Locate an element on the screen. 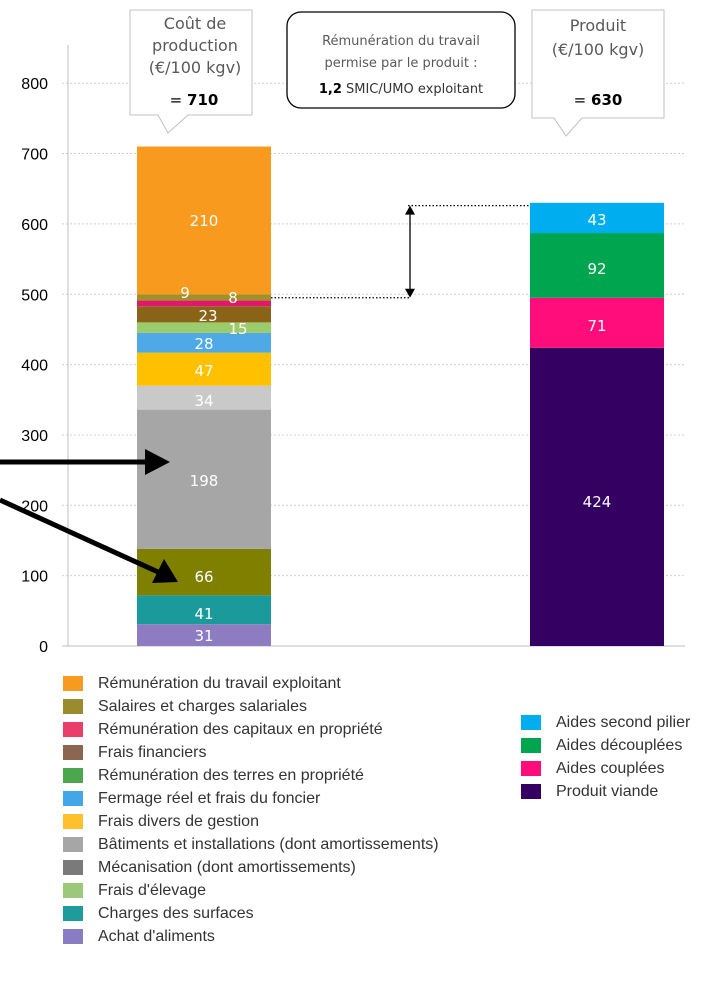 This screenshot has height=993, width=713. legend-cost-label: Frais financiers is located at coordinates (152, 753).